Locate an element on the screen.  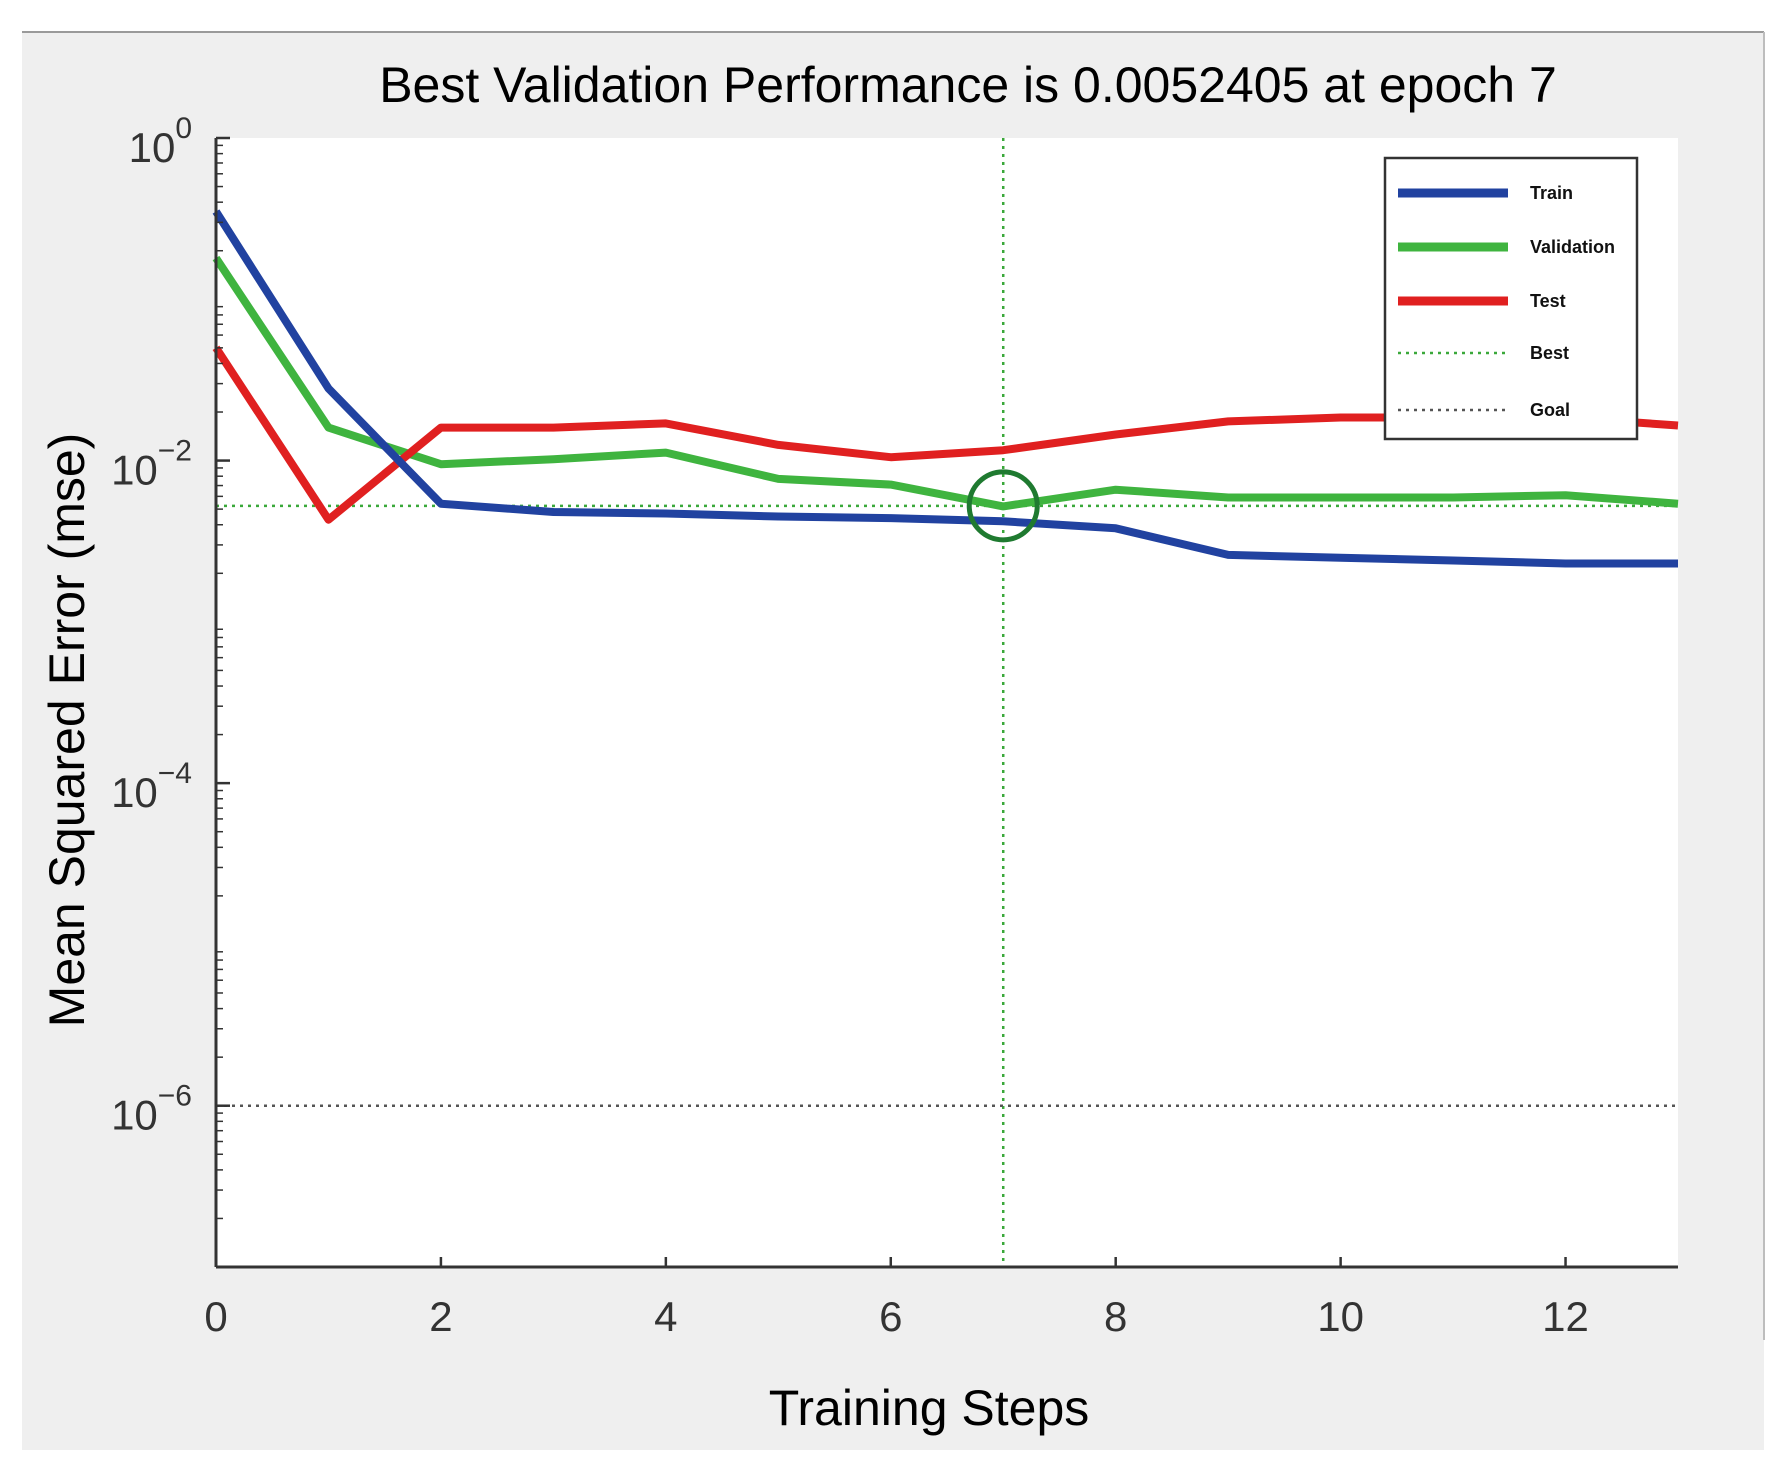
x-ticks: 0 2 4 6 8 10 12 is located at coordinates (896, 1298).